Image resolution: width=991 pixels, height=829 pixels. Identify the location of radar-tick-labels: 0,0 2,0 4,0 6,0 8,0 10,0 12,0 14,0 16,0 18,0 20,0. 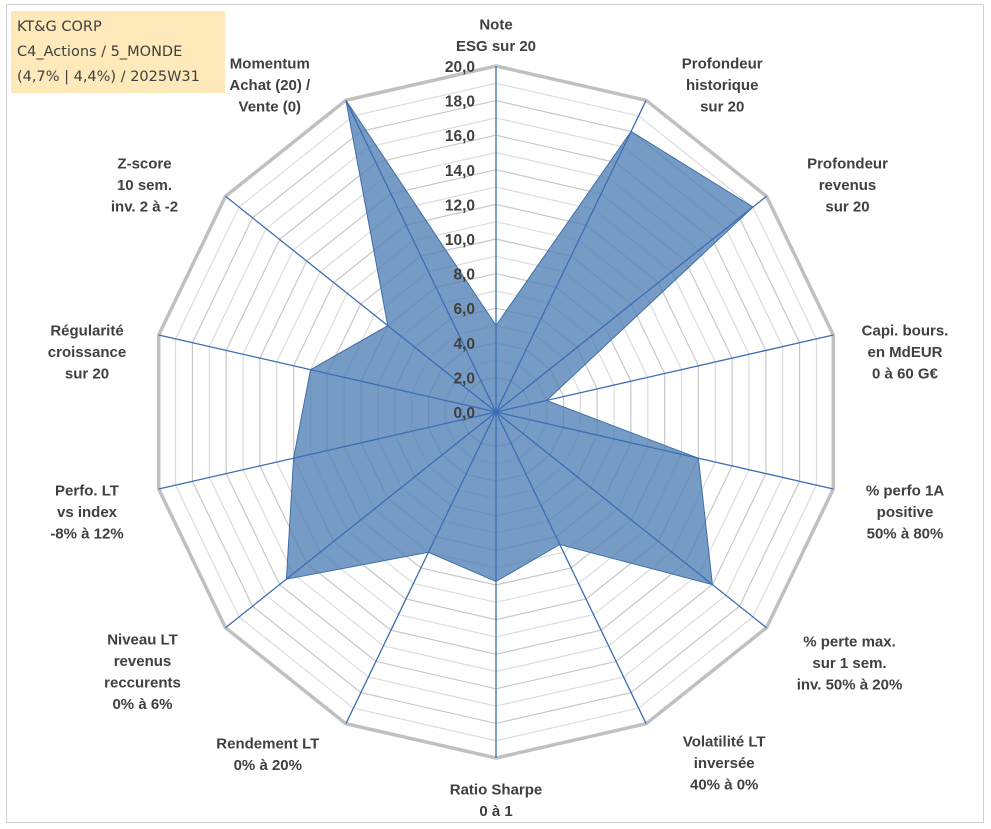
(460, 240).